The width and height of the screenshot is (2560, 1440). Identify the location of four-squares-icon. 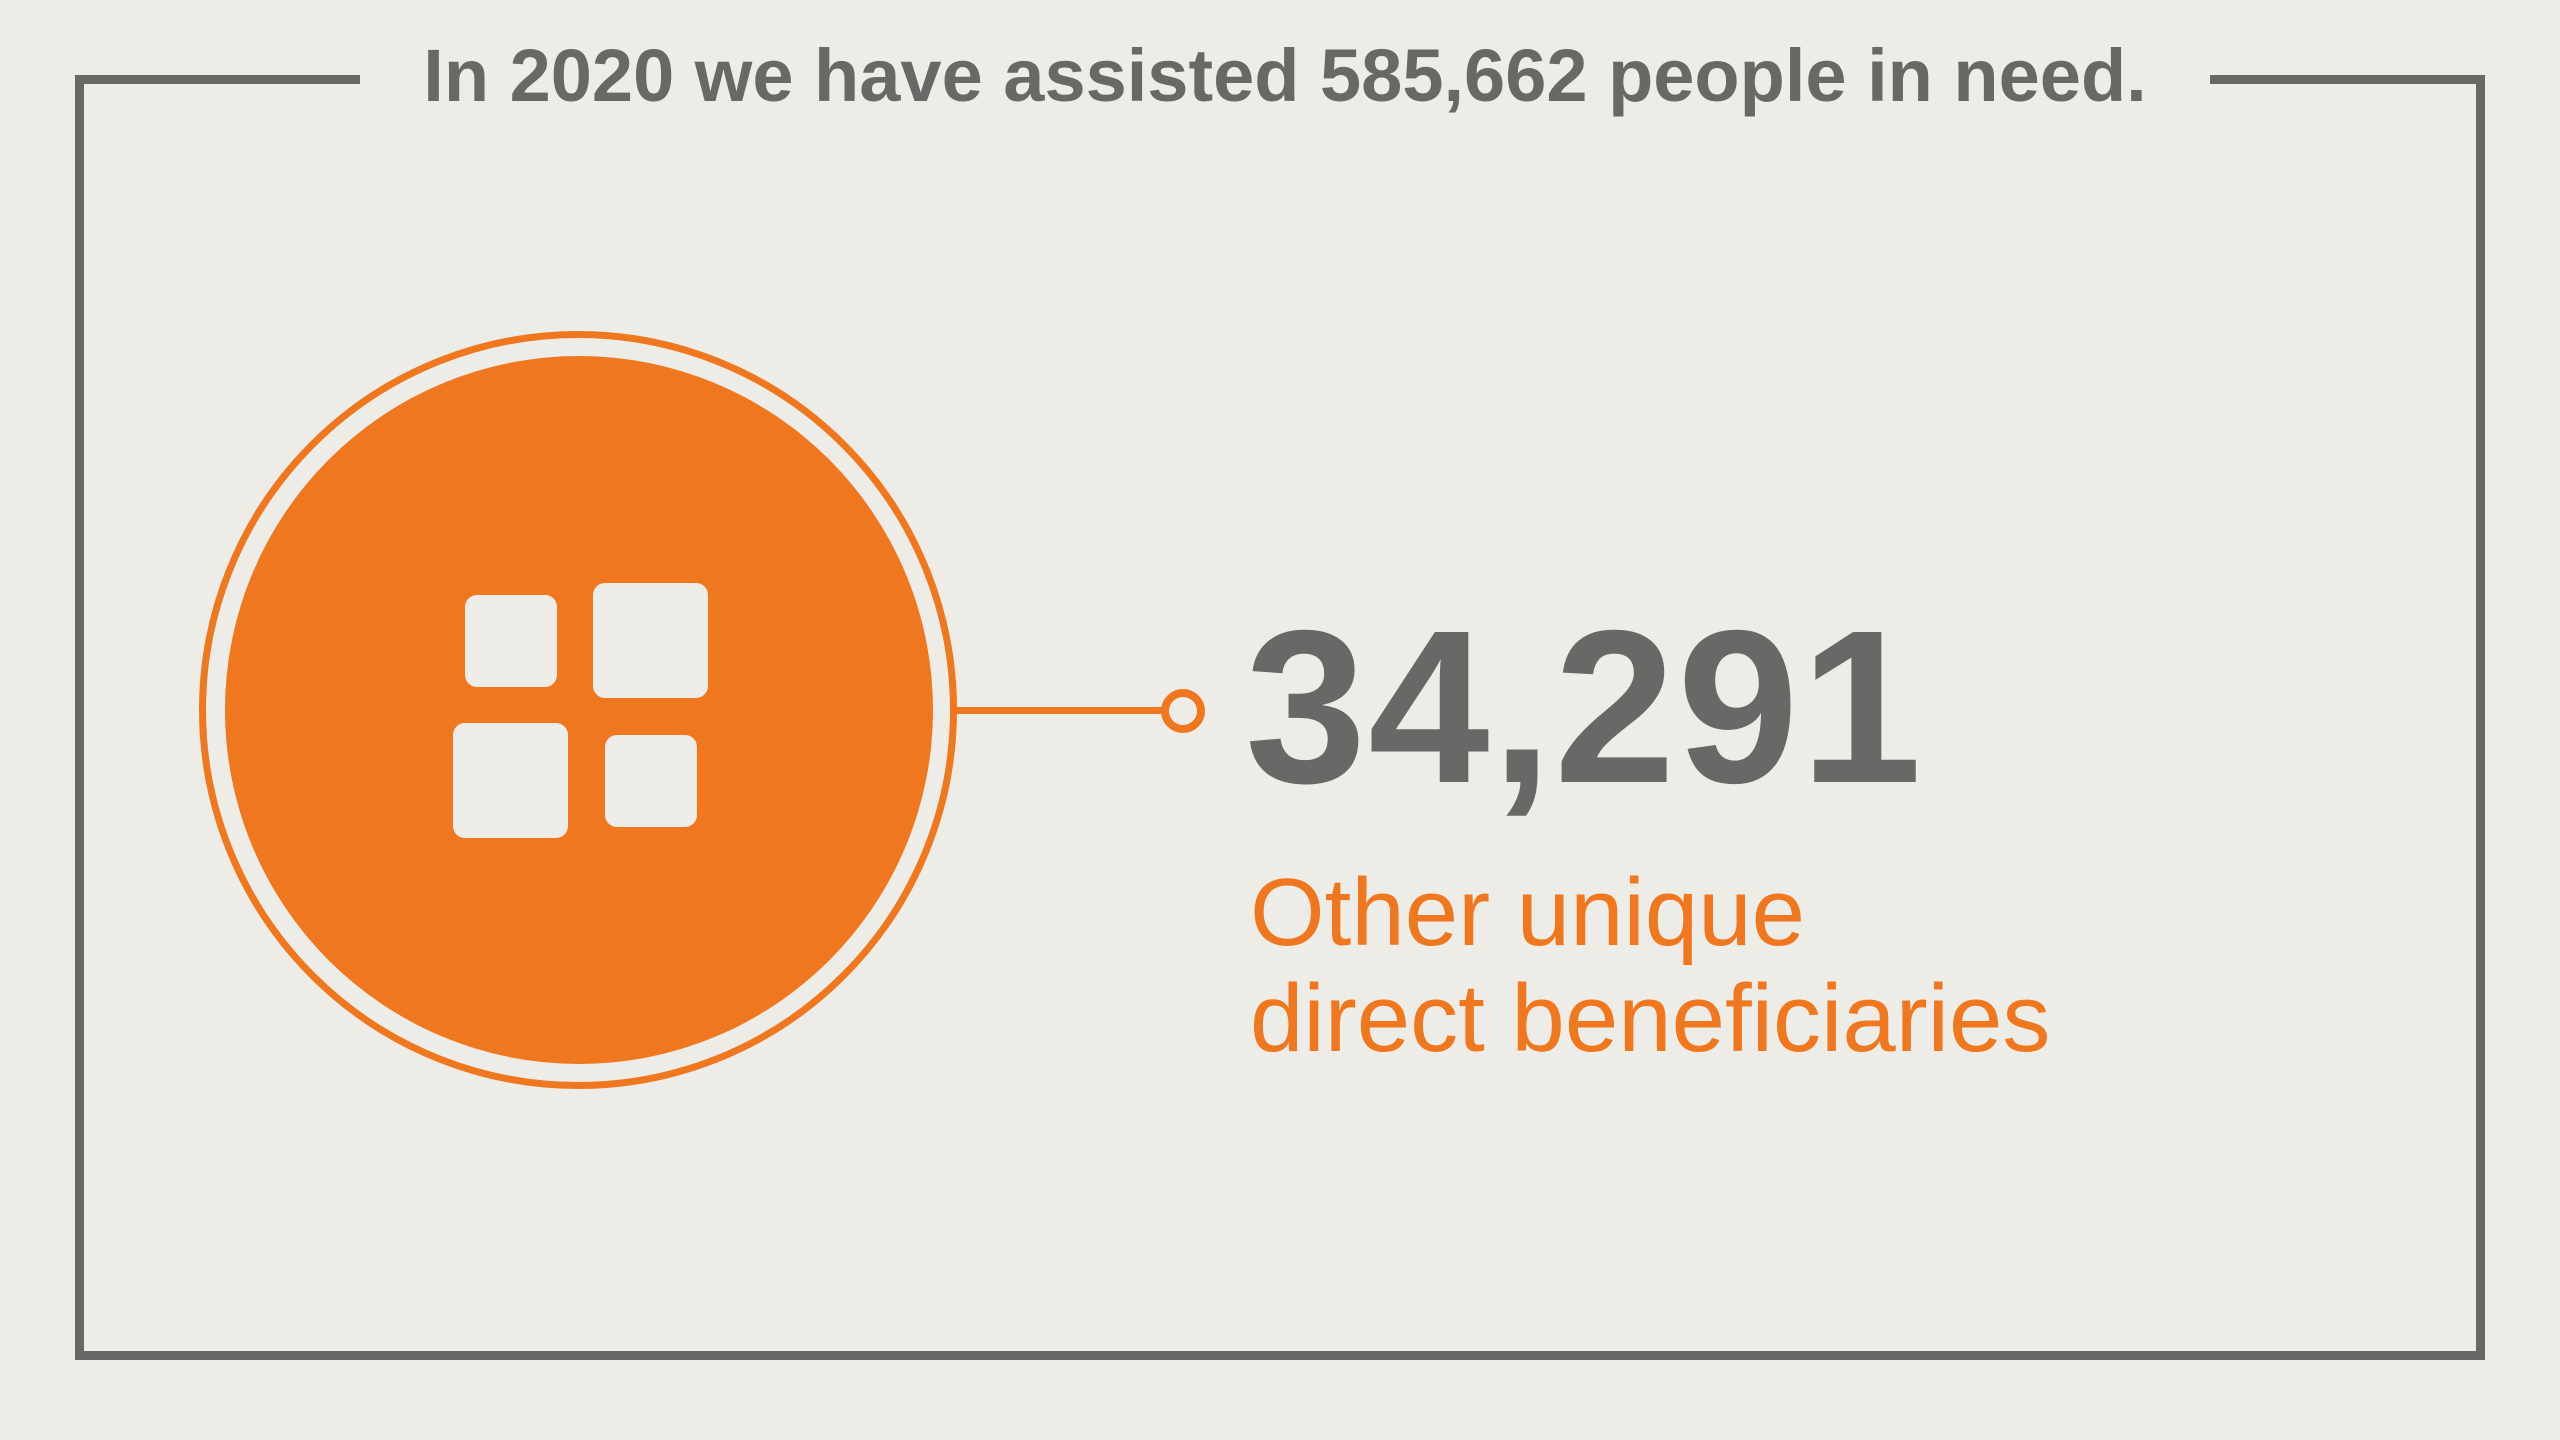
(580, 710).